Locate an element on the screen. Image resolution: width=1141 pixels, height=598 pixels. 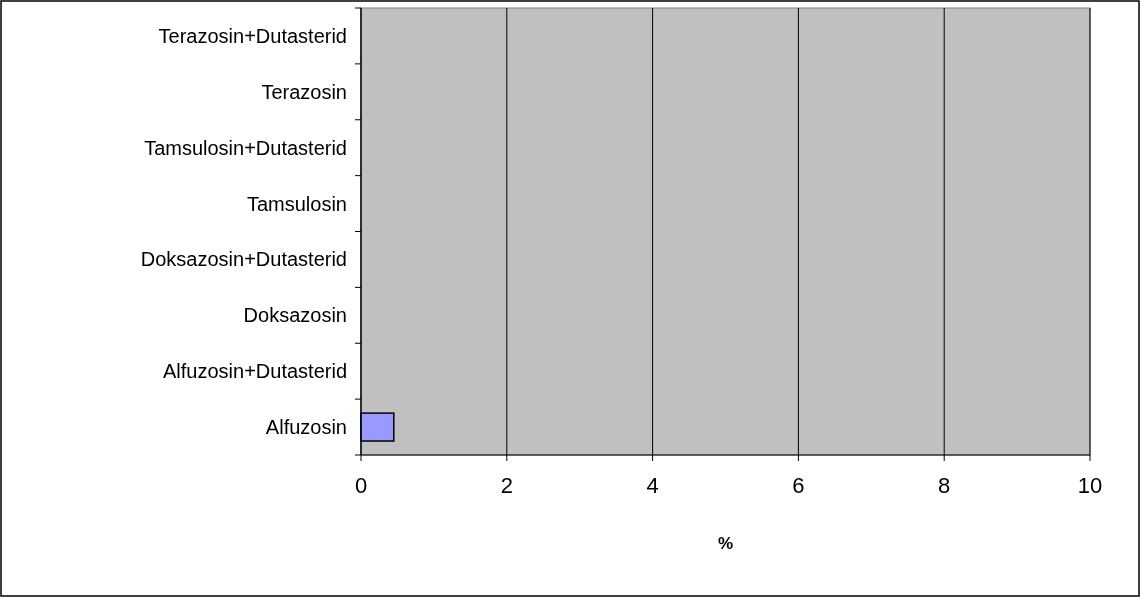
x-tick-label: 6 is located at coordinates (798, 485).